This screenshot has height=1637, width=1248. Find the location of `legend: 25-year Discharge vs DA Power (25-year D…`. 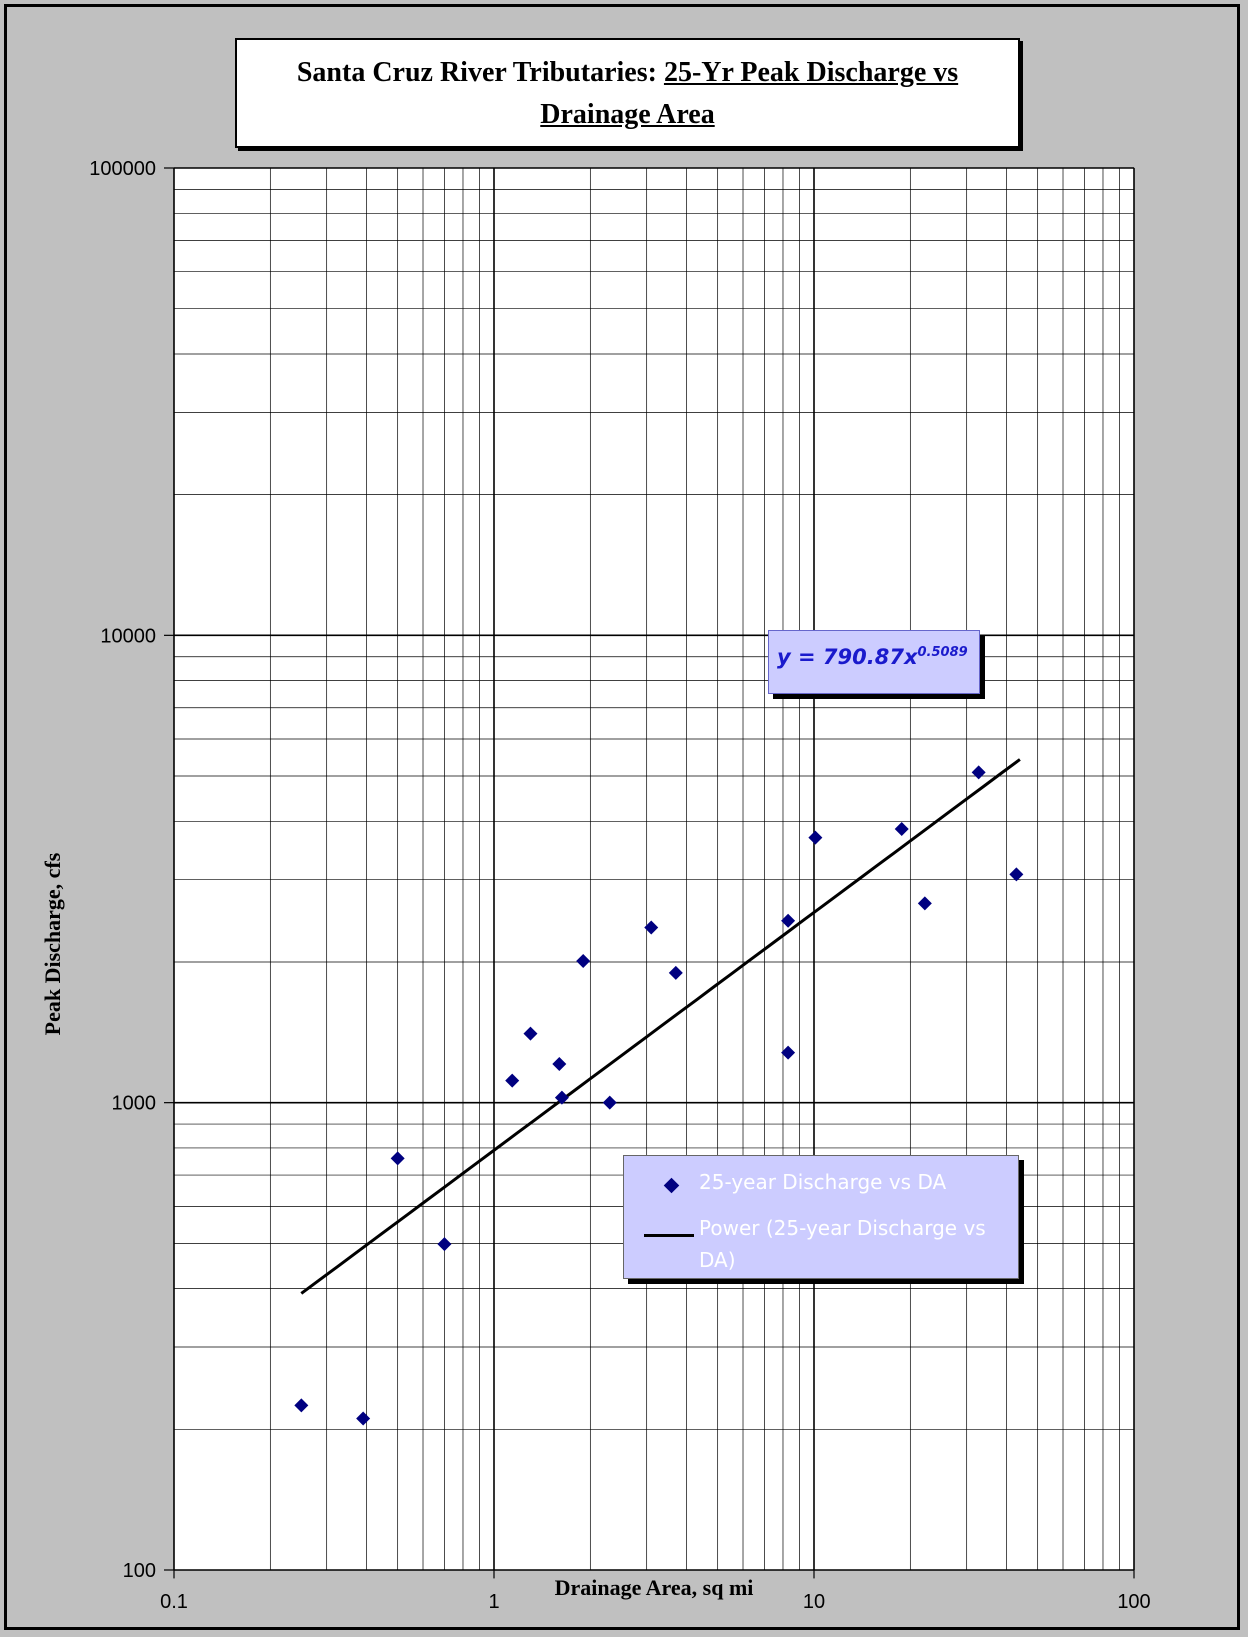

legend: 25-year Discharge vs DA Power (25-year D… is located at coordinates (821, 1217).